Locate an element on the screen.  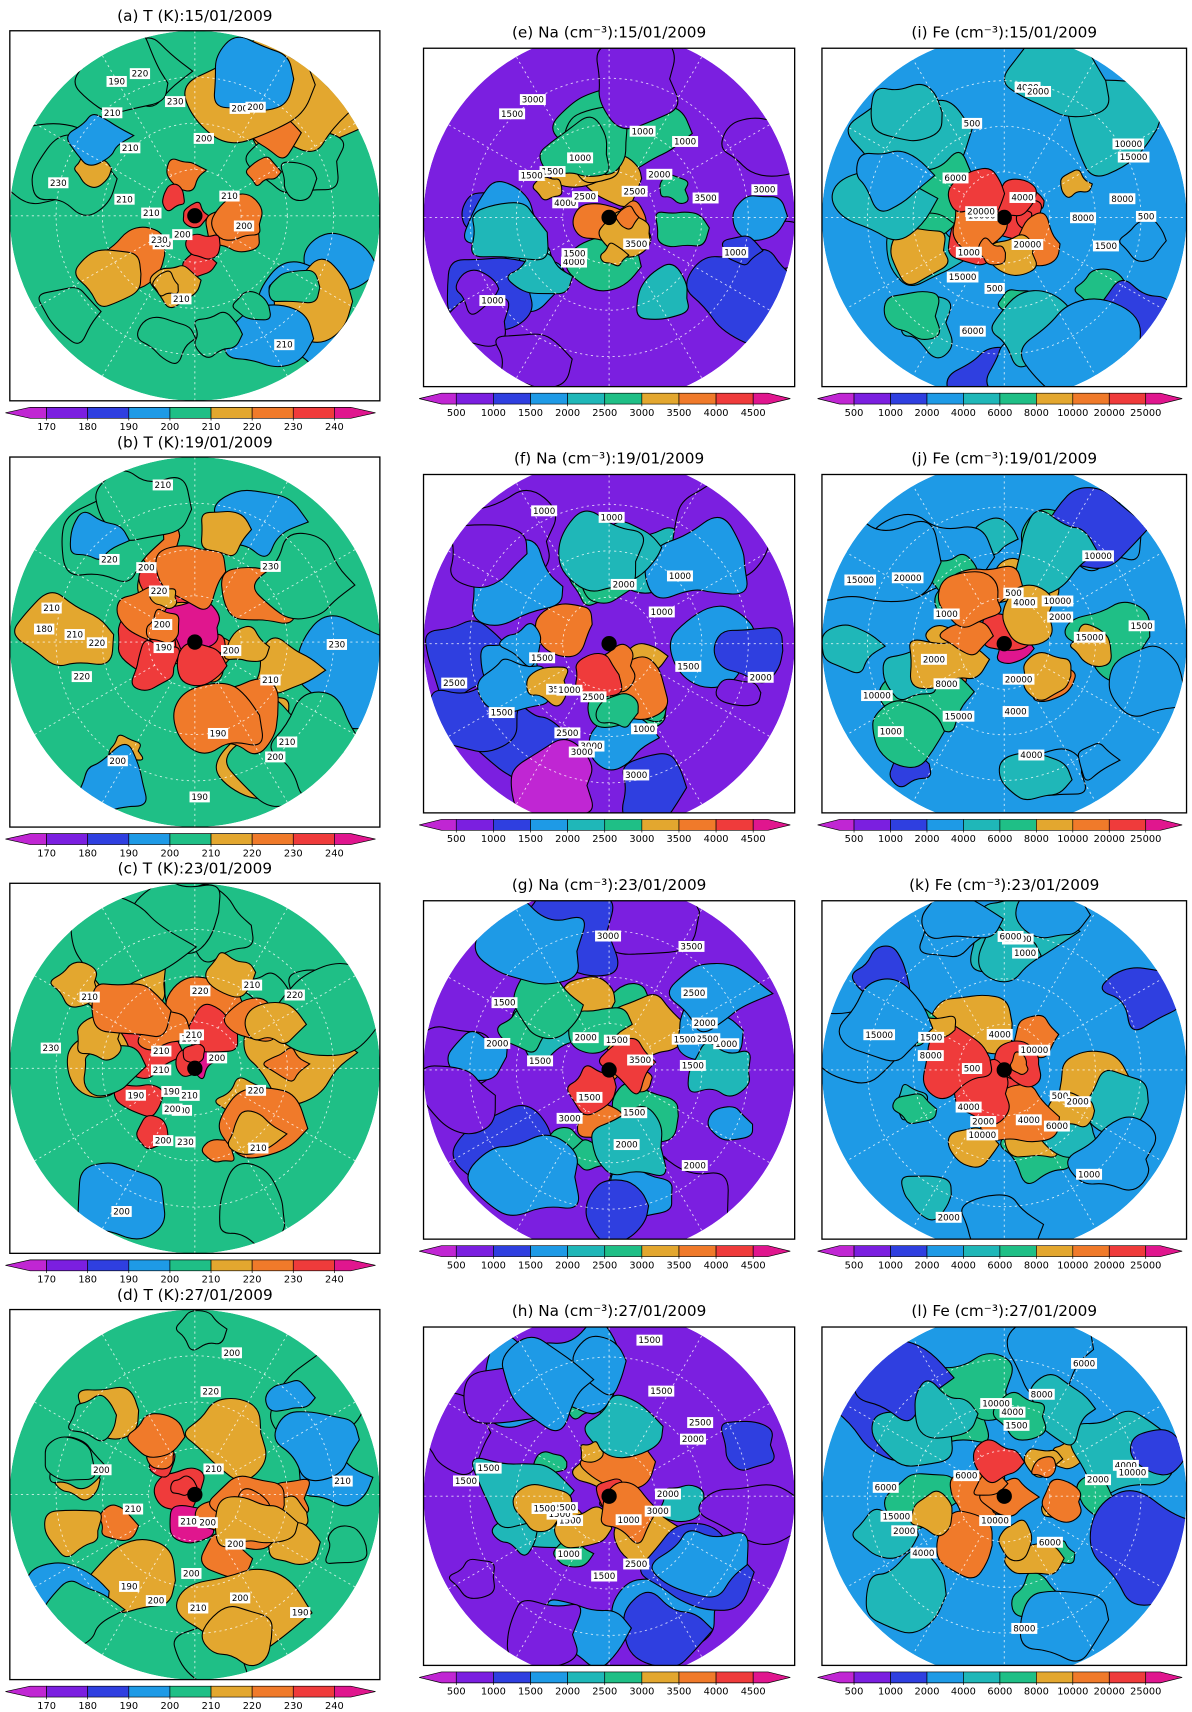
colorbar-tick-label: 4000 is located at coordinates (716, 839).